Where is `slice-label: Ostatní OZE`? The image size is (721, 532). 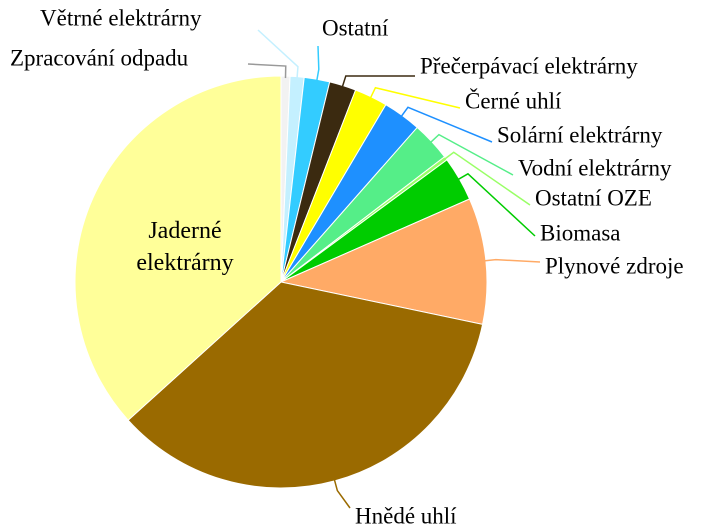 slice-label: Ostatní OZE is located at coordinates (593, 197).